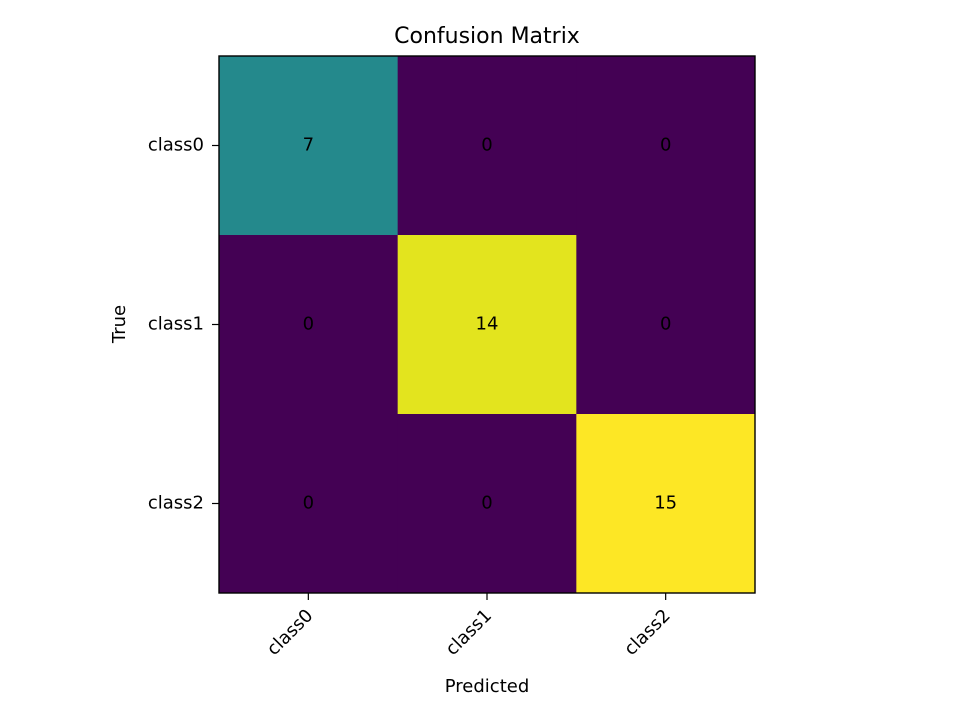  I want to click on x-tick-label-1: class1, so click(469, 632).